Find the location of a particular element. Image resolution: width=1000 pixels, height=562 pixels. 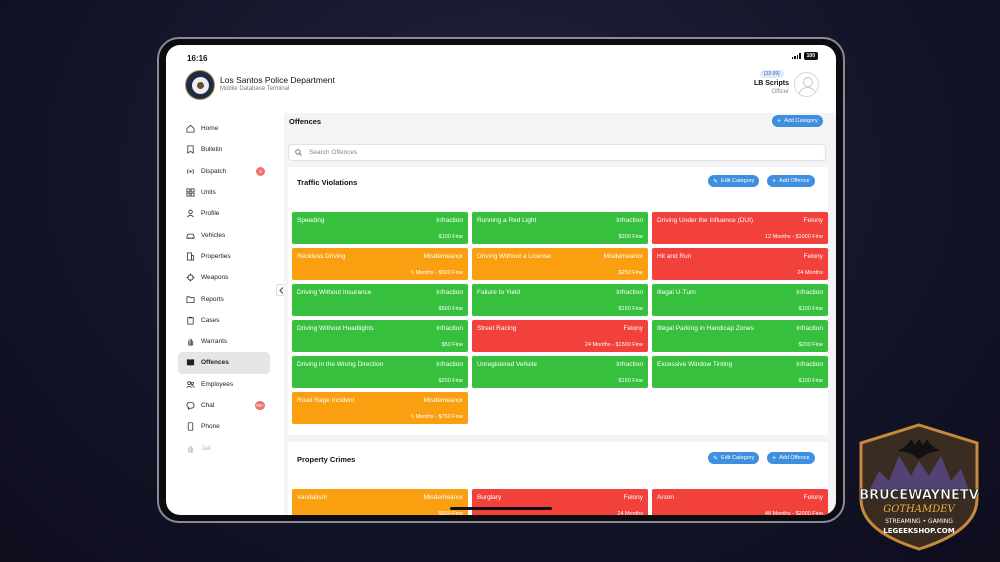

sidebar-item-dispatch: Dispatch 3 is located at coordinates (224, 171).